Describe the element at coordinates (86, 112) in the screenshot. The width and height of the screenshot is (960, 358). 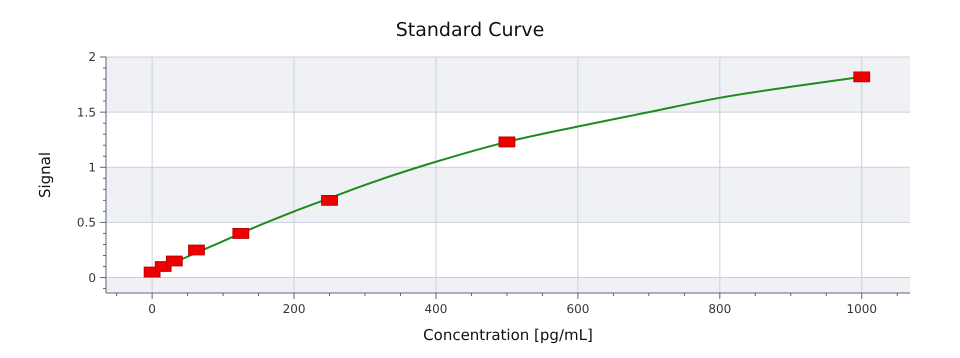
I see `y-tick-label: 1.5` at that location.